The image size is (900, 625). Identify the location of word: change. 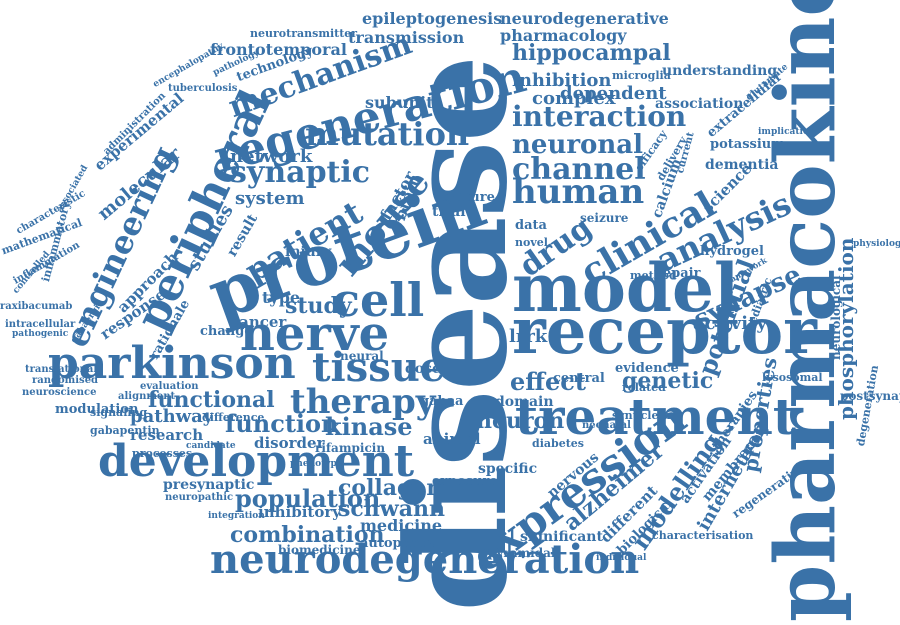
(226, 331).